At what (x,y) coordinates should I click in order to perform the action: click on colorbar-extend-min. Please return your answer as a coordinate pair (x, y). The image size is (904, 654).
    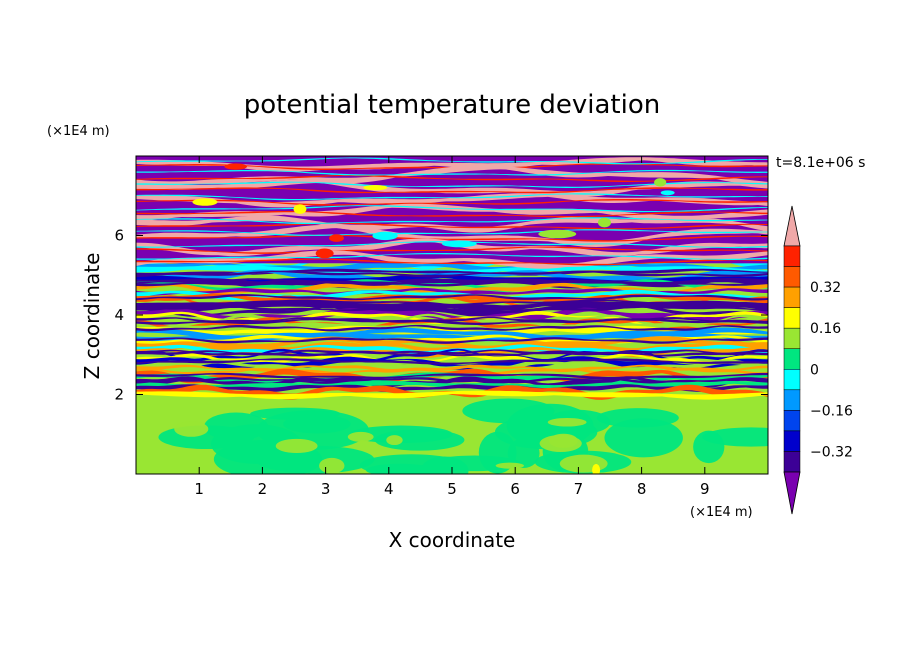
    Looking at the image, I should click on (792, 493).